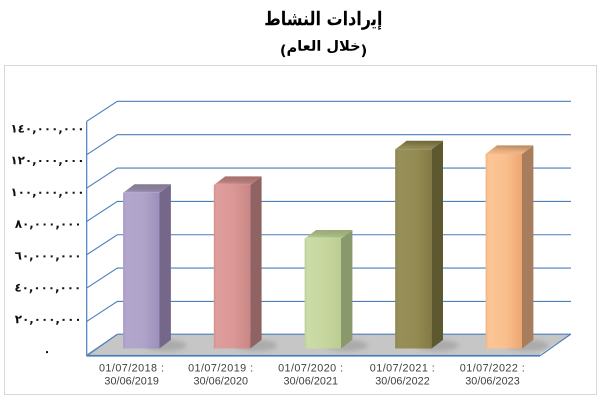 The image size is (600, 400). What do you see at coordinates (402, 368) in the screenshot?
I see `svg-text: 01/07/2021 :` at bounding box center [402, 368].